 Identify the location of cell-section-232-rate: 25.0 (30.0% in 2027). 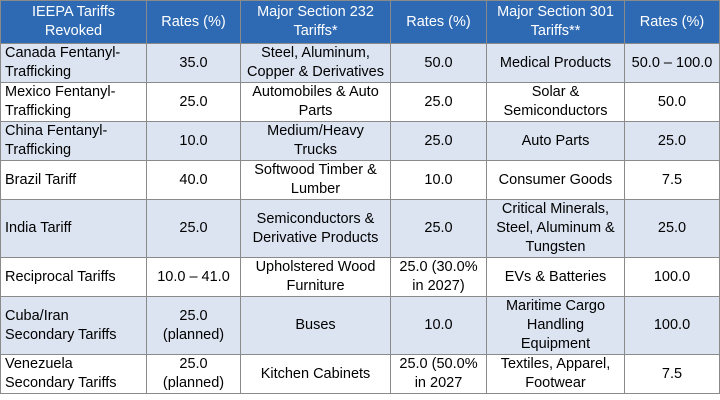
(438, 277).